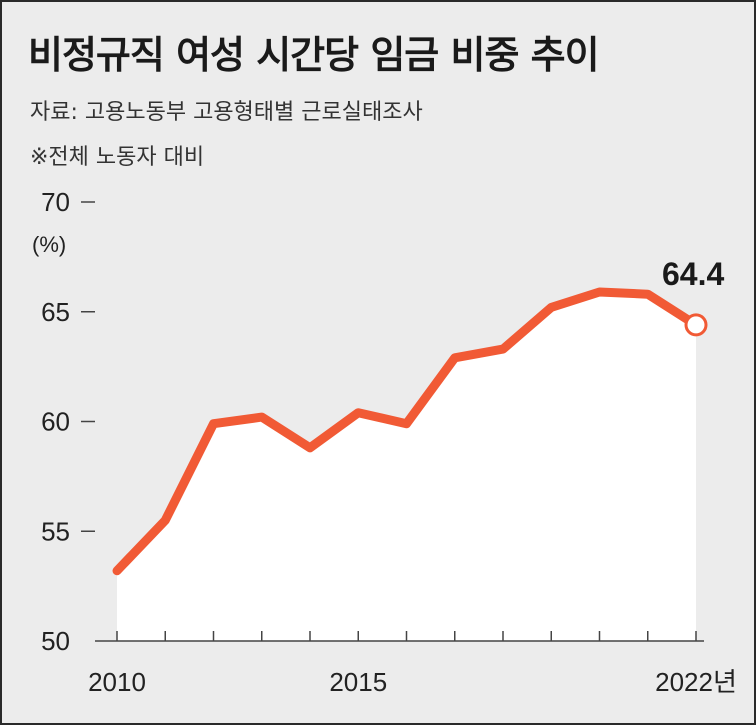 The width and height of the screenshot is (756, 725). I want to click on x-tick-label: 2022년, so click(696, 682).